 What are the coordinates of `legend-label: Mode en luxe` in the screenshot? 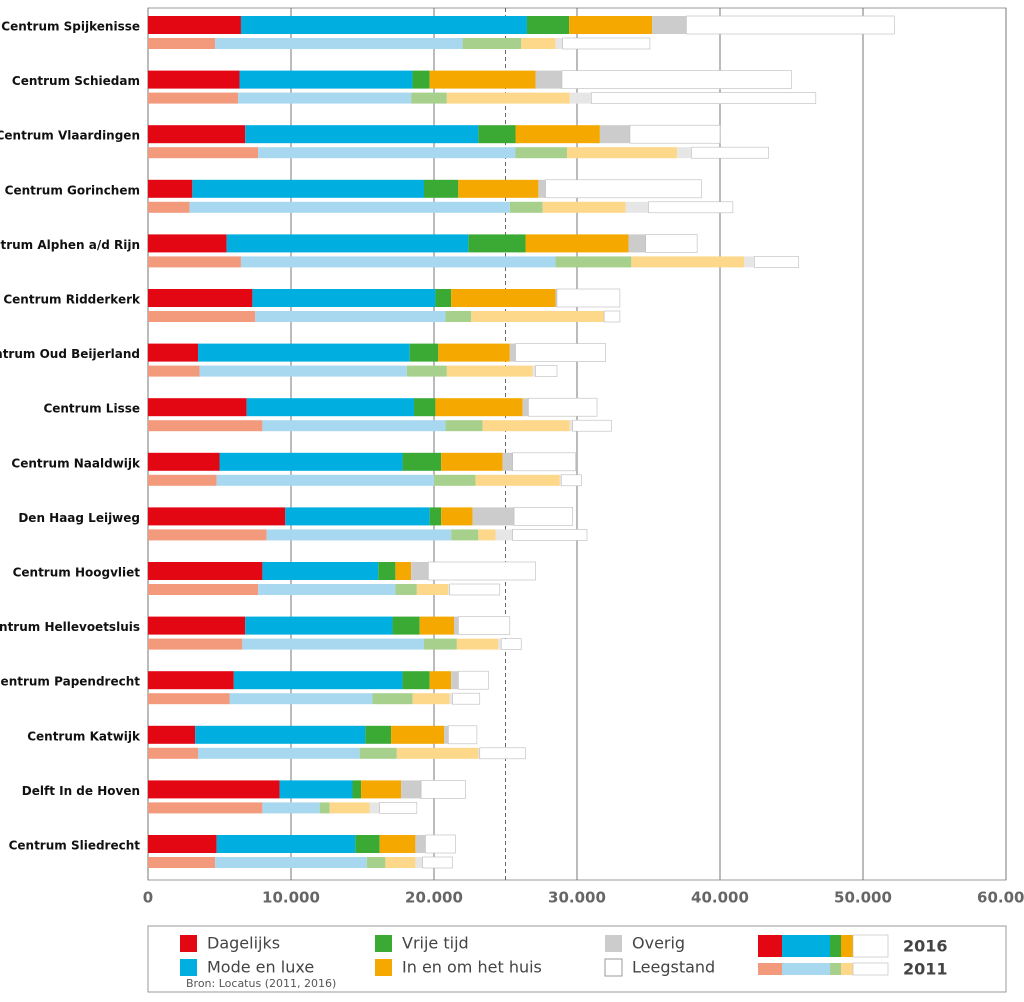 It's located at (260, 967).